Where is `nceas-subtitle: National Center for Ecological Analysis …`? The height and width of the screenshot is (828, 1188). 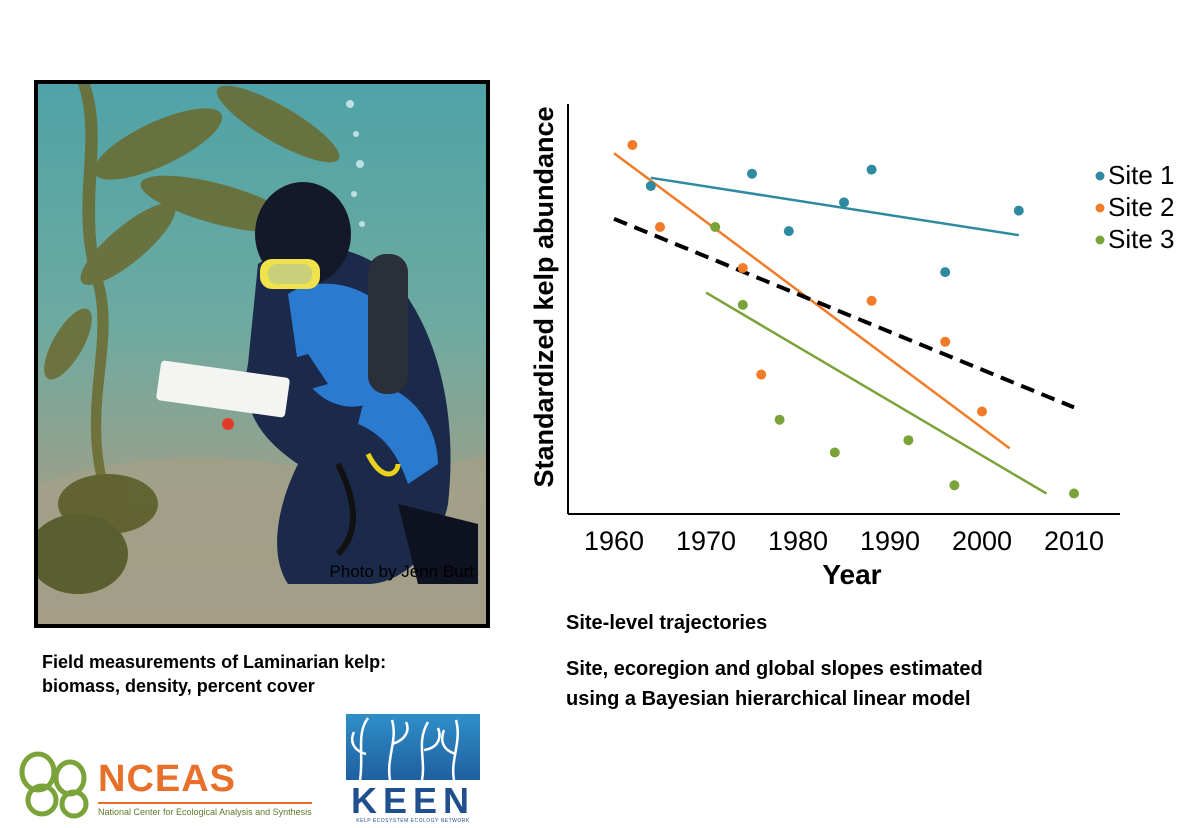 nceas-subtitle: National Center for Ecological Analysis … is located at coordinates (205, 809).